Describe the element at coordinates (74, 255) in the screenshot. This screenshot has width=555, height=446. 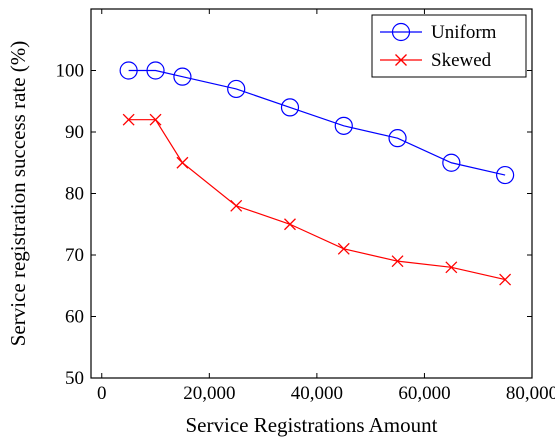
I see `y-tick-label: 70` at that location.